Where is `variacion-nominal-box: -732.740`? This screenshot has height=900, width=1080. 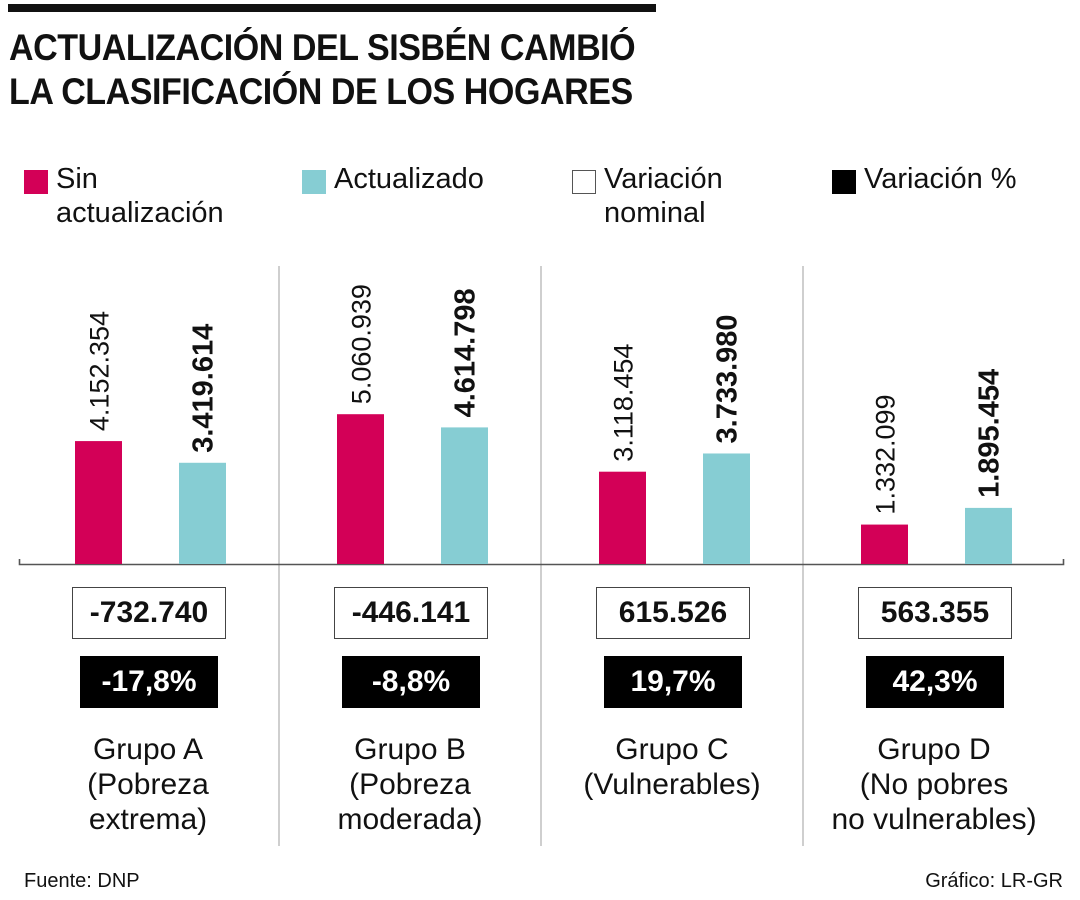 variacion-nominal-box: -732.740 is located at coordinates (149, 613).